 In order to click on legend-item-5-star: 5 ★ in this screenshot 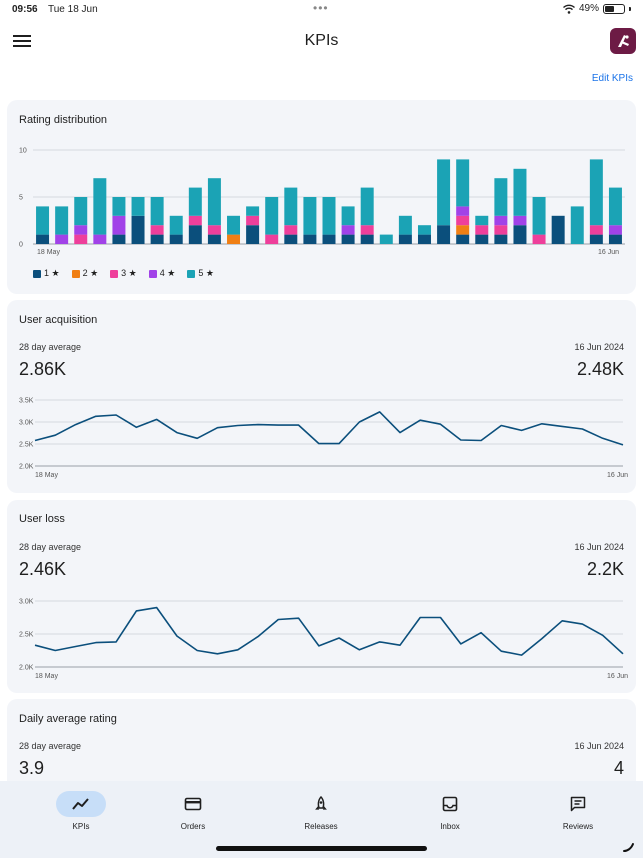, I will do `click(200, 273)`.